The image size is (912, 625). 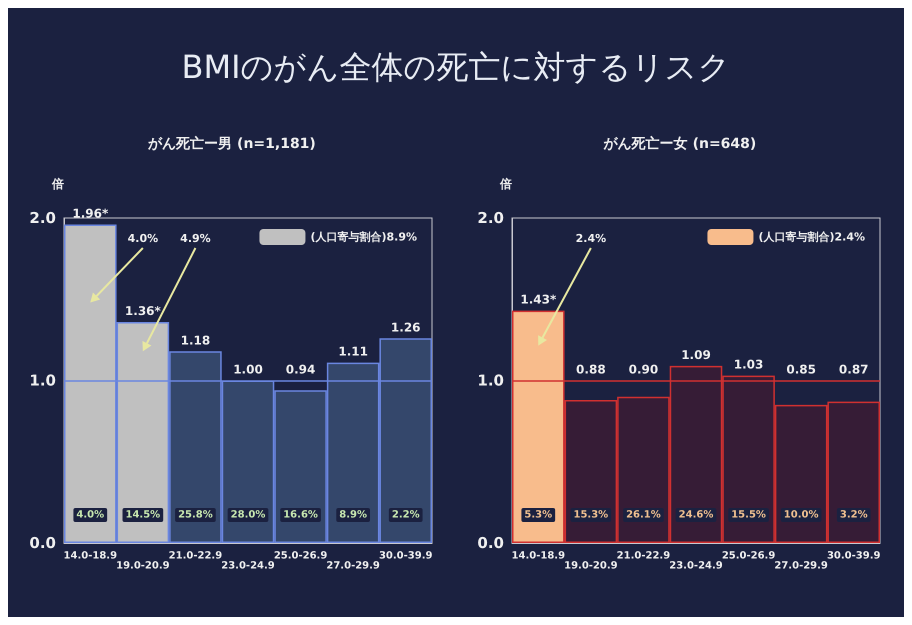 What do you see at coordinates (696, 515) in the screenshot?
I see `annotation: 24.6%` at bounding box center [696, 515].